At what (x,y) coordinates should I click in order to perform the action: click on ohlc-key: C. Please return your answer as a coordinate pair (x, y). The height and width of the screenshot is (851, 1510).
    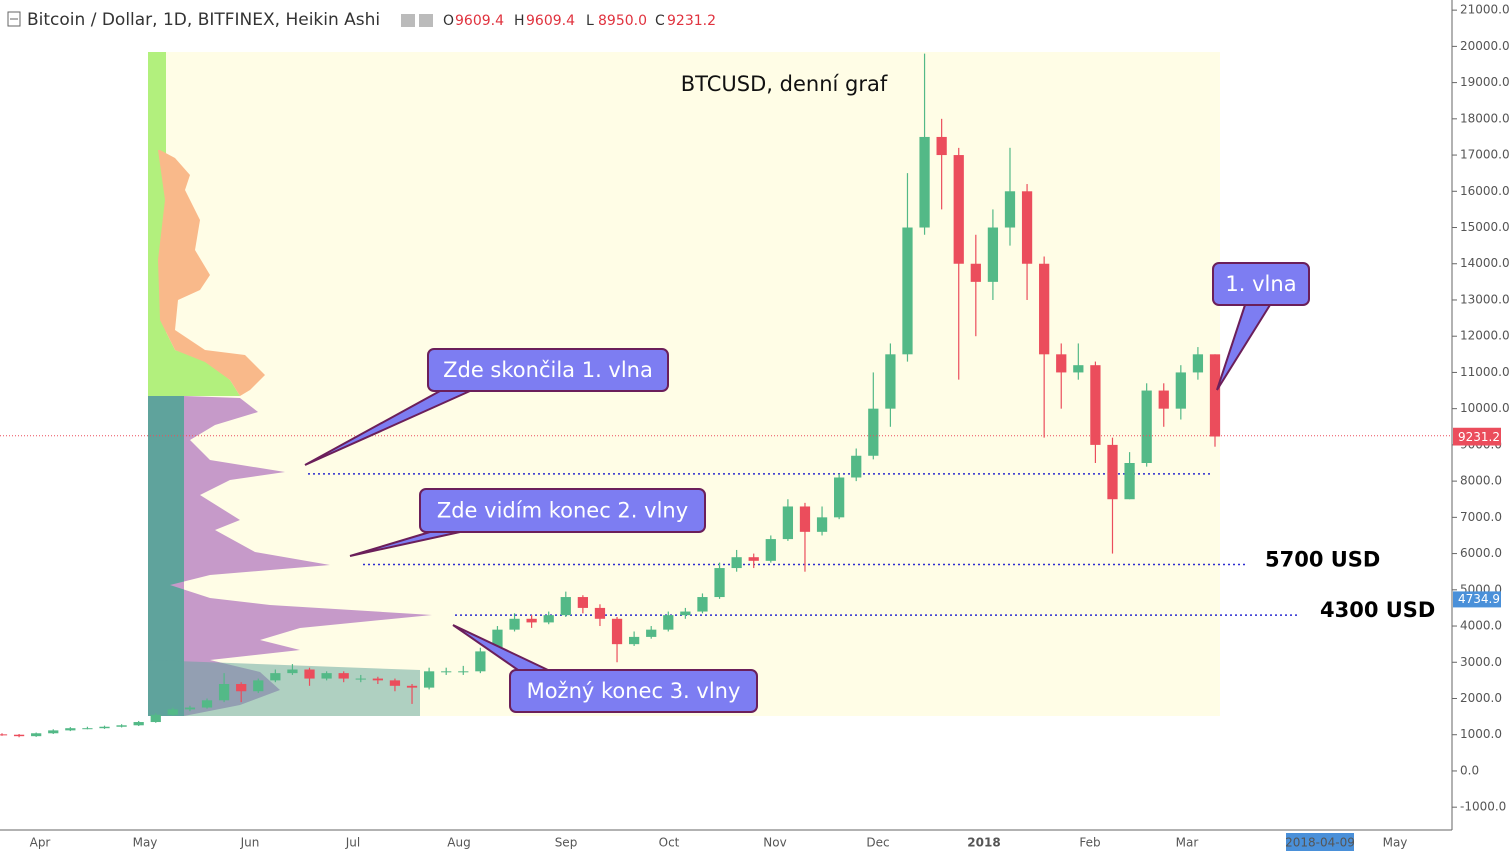
    Looking at the image, I should click on (660, 21).